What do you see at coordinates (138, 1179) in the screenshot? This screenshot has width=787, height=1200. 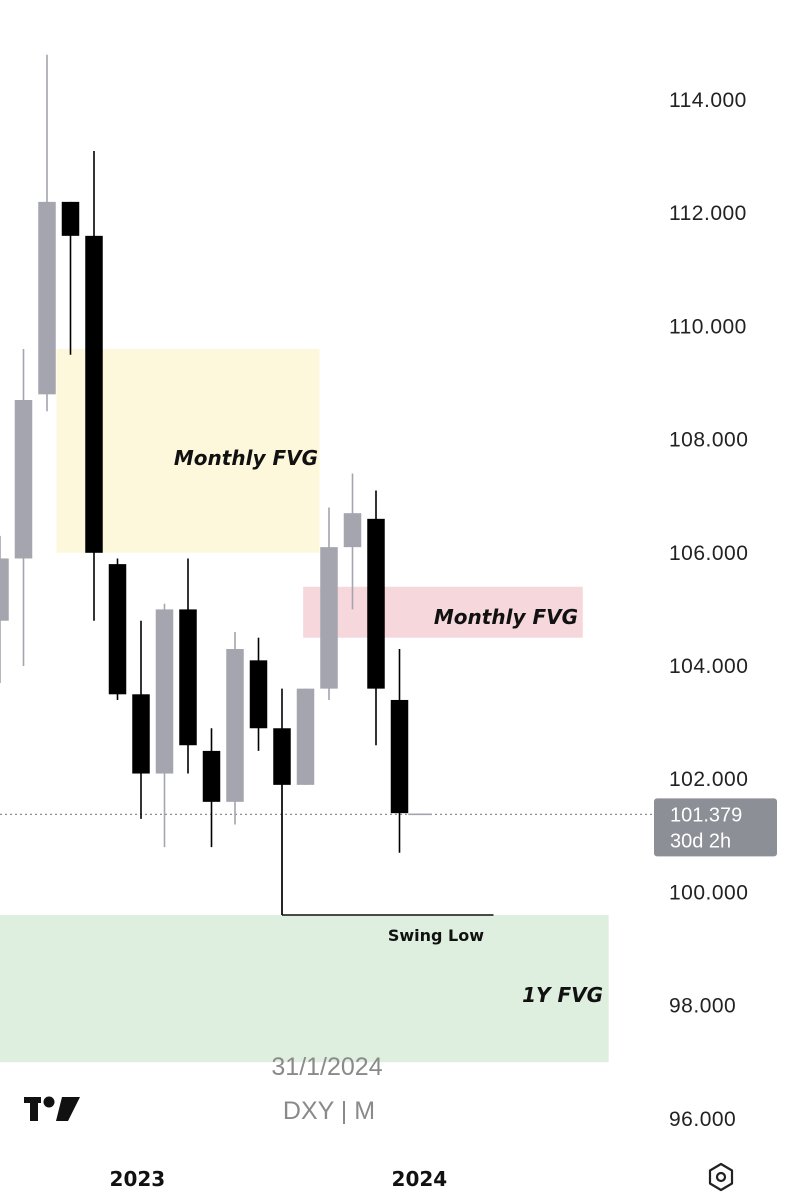 I see `time-tick-label: 2023` at bounding box center [138, 1179].